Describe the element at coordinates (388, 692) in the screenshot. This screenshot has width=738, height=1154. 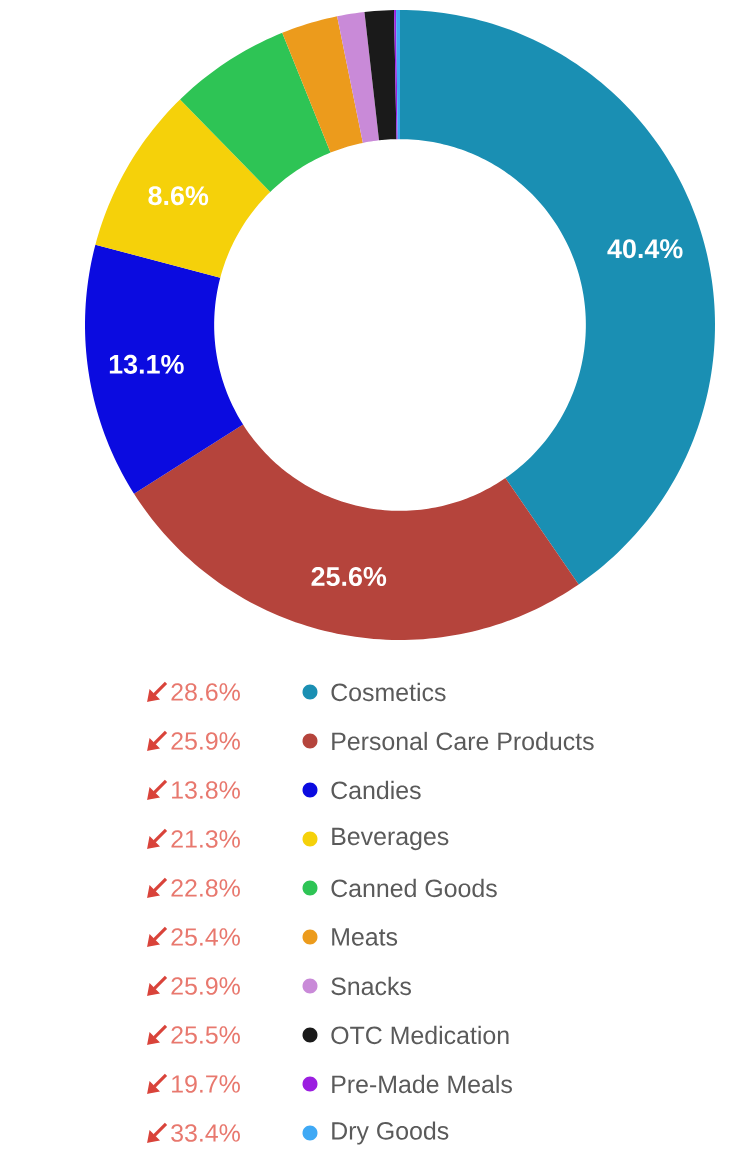
I see `legend-label: Cosmetics` at that location.